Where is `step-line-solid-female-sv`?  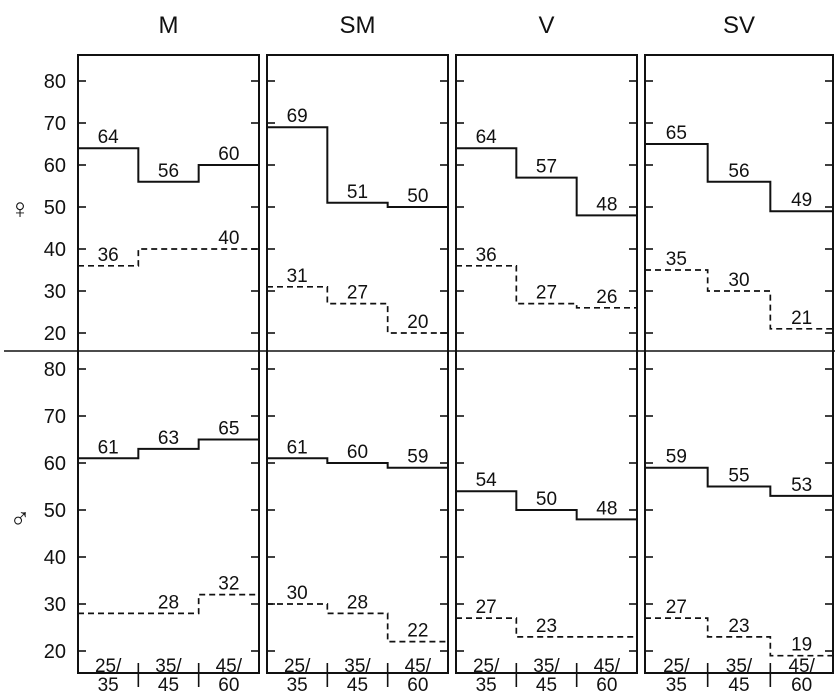
step-line-solid-female-sv is located at coordinates (739, 178).